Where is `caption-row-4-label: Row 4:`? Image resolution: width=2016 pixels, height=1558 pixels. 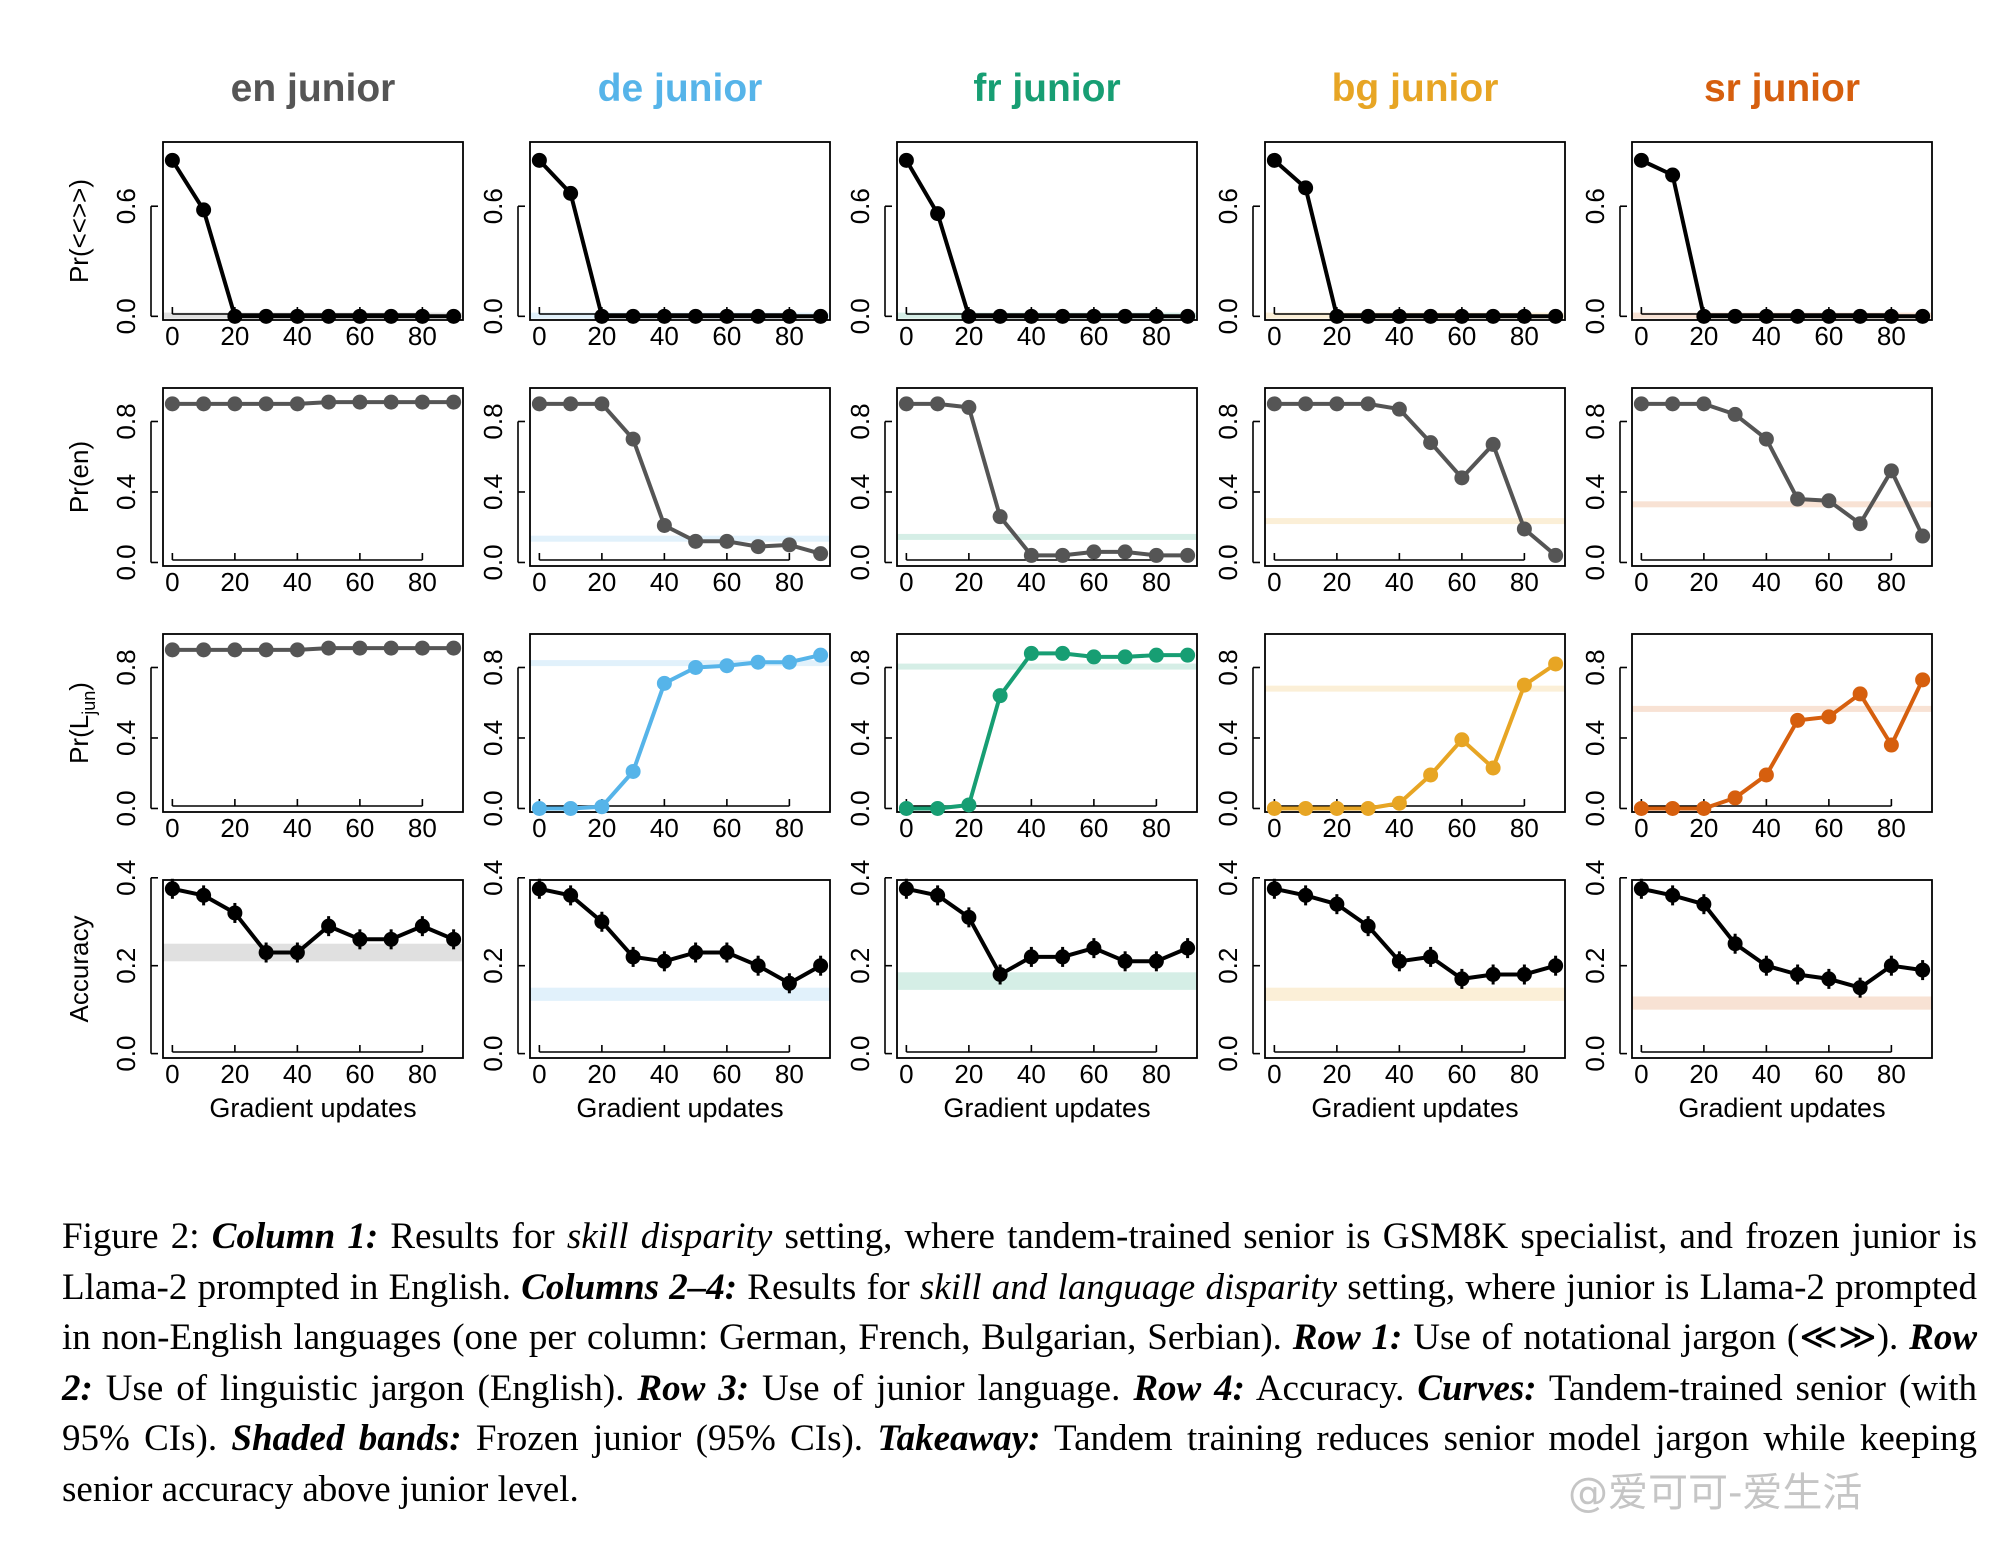
caption-row-4-label: Row 4: is located at coordinates (1189, 1388).